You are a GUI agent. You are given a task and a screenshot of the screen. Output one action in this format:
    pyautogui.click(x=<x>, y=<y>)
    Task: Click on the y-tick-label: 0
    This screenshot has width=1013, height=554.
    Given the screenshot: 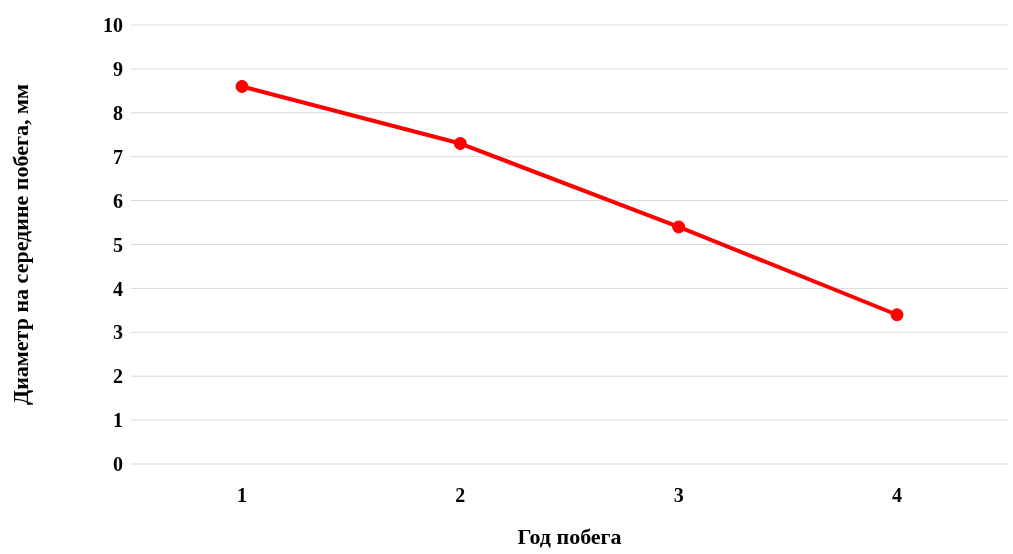 What is the action you would take?
    pyautogui.click(x=118, y=464)
    